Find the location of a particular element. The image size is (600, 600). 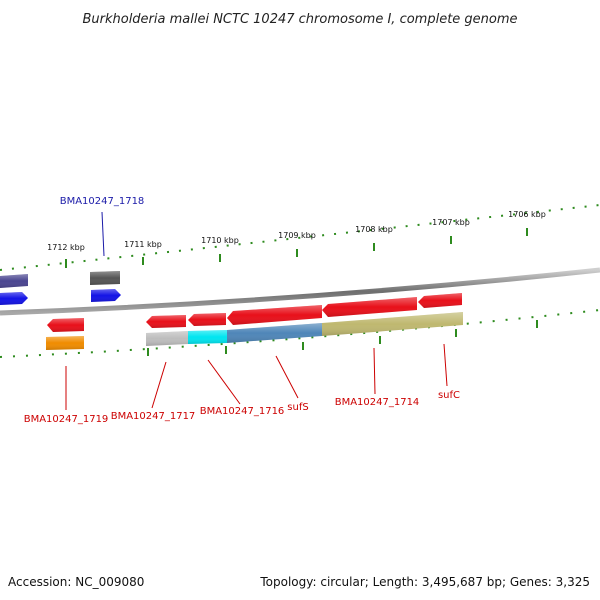

ruler-label: 1712 kbp is located at coordinates (66, 247).